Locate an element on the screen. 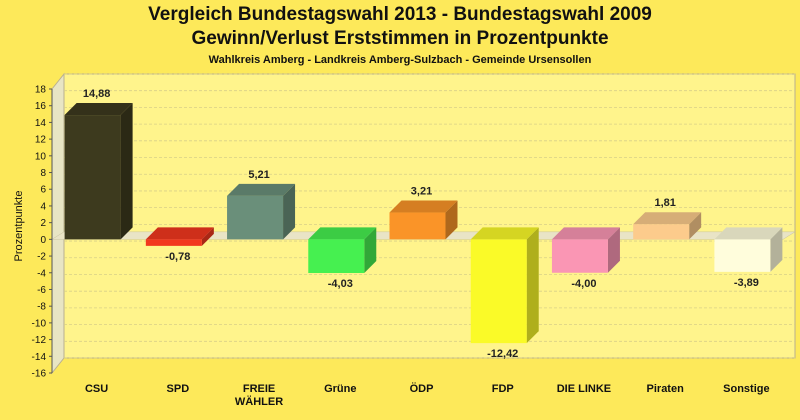 The height and width of the screenshot is (420, 800). y-axis-ticks: -16 -14 -12 -10 -8 -6 -4 -2 0 2 4 6 8 10 12 14 16 18 is located at coordinates (42, 232).